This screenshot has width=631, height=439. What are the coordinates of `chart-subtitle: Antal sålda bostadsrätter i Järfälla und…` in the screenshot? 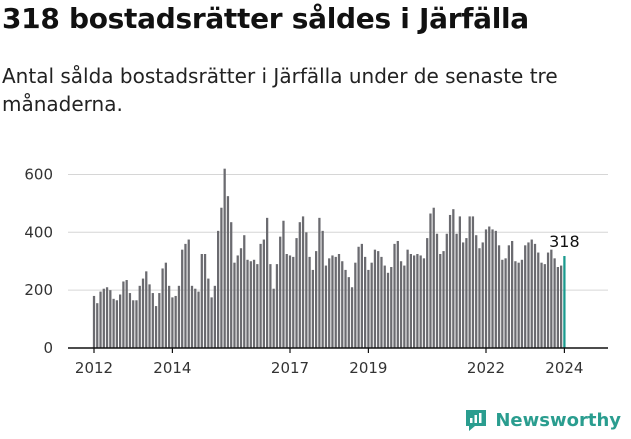 It's located at (280, 90).